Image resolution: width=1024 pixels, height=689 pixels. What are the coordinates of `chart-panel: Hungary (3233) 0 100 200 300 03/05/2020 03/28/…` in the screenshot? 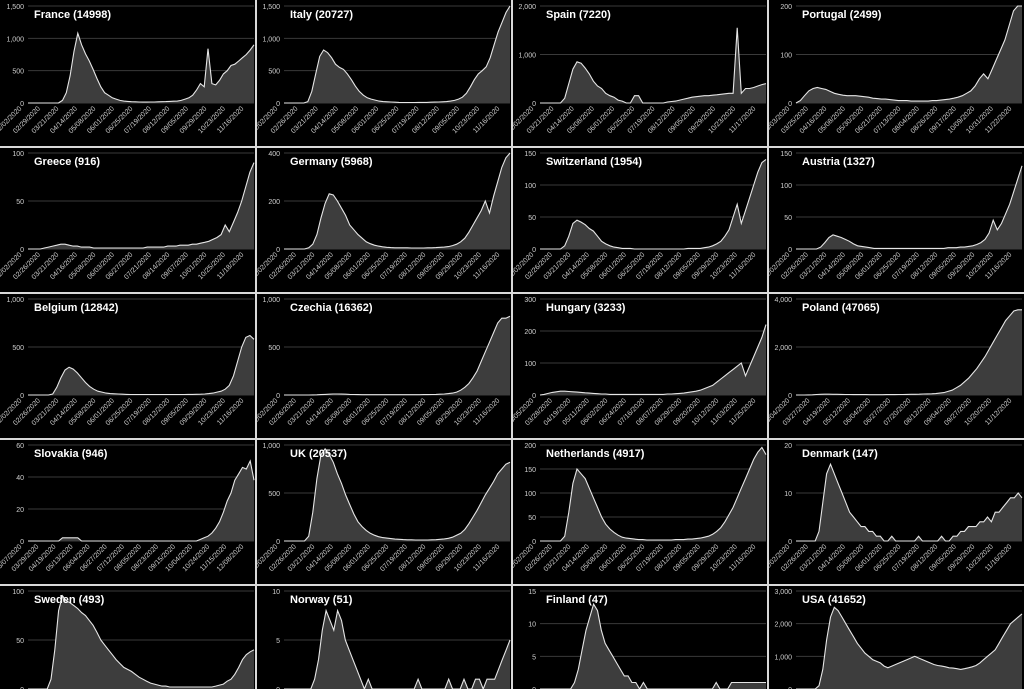 It's located at (640, 366).